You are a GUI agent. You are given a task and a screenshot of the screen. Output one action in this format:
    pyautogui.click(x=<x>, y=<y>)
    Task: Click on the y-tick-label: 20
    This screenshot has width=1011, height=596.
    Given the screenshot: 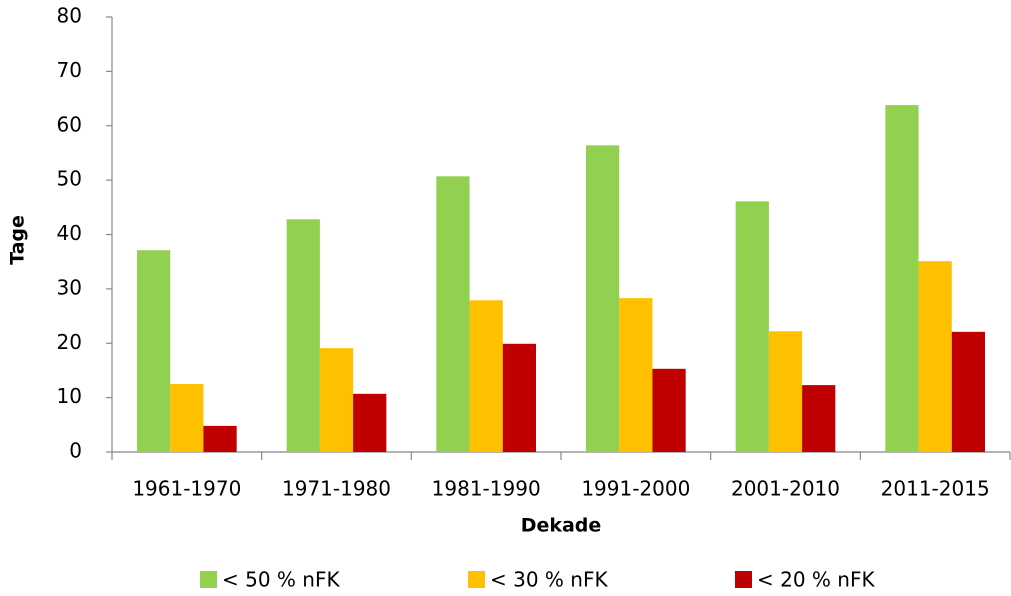 What is the action you would take?
    pyautogui.click(x=69, y=342)
    